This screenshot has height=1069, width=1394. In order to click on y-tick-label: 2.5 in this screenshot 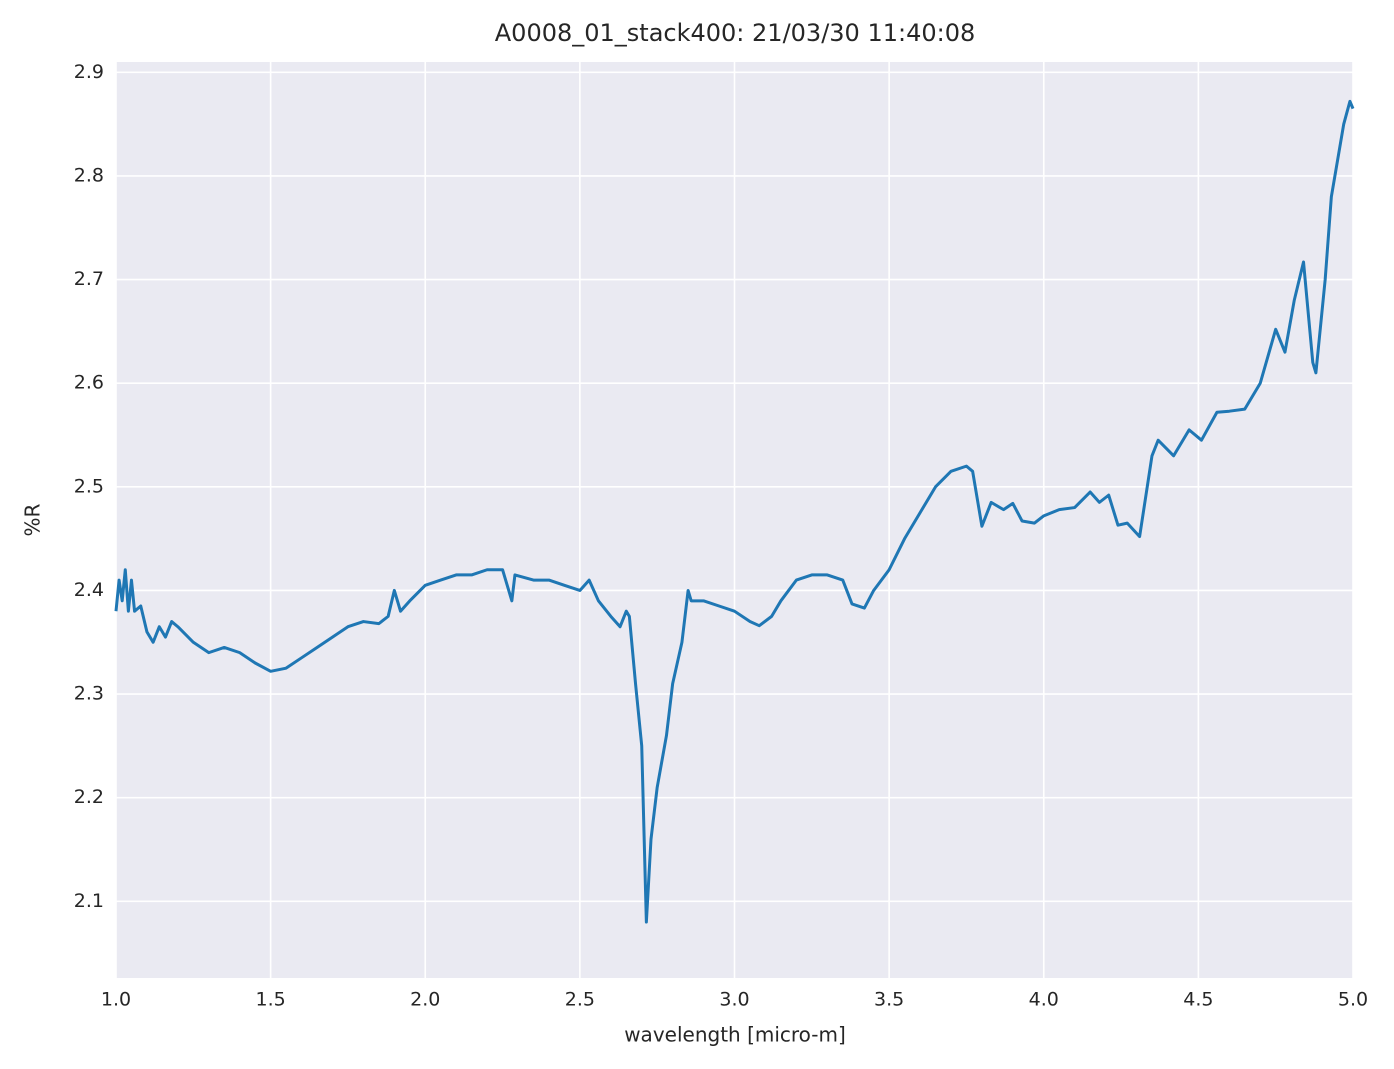, I will do `click(89, 486)`.